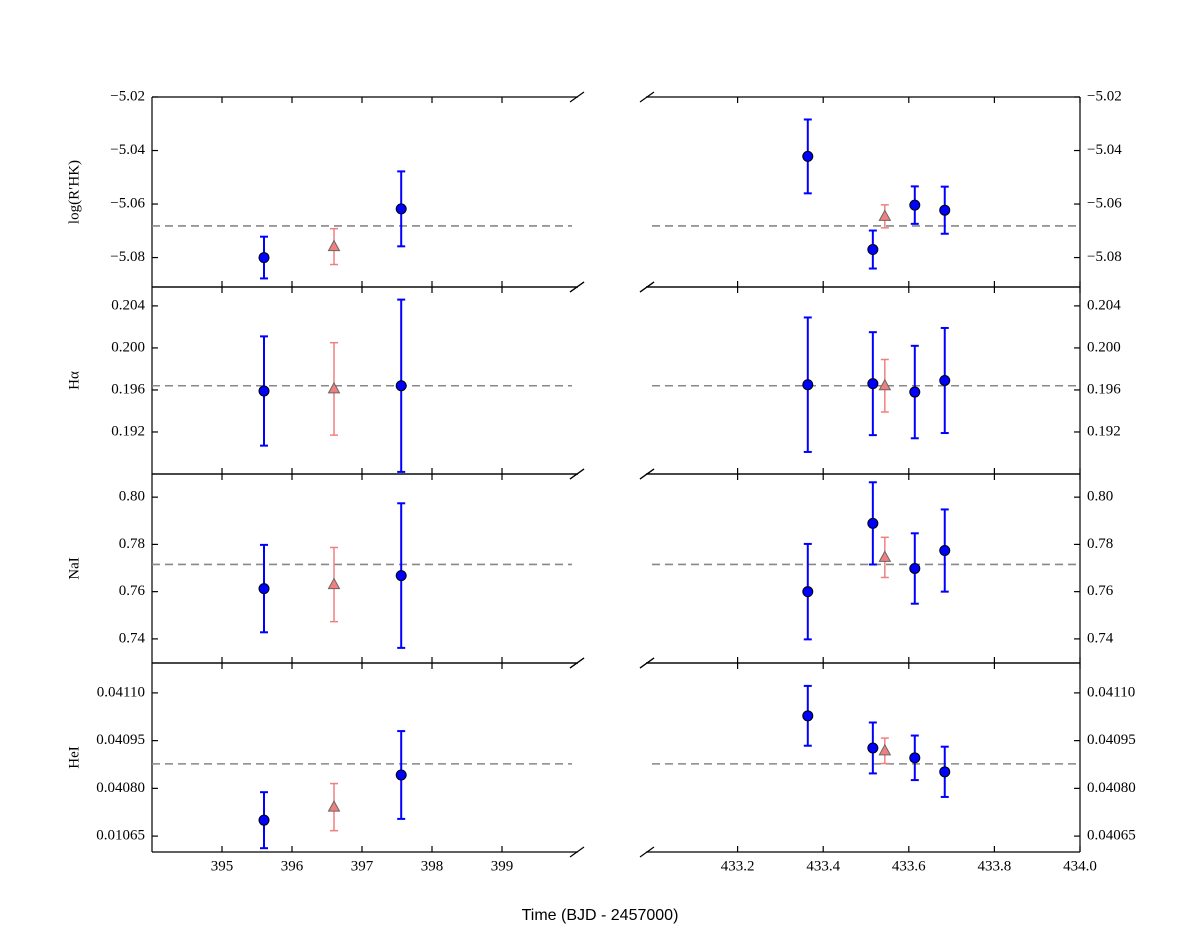  What do you see at coordinates (74, 568) in the screenshot?
I see `y-axis-label: NaI` at bounding box center [74, 568].